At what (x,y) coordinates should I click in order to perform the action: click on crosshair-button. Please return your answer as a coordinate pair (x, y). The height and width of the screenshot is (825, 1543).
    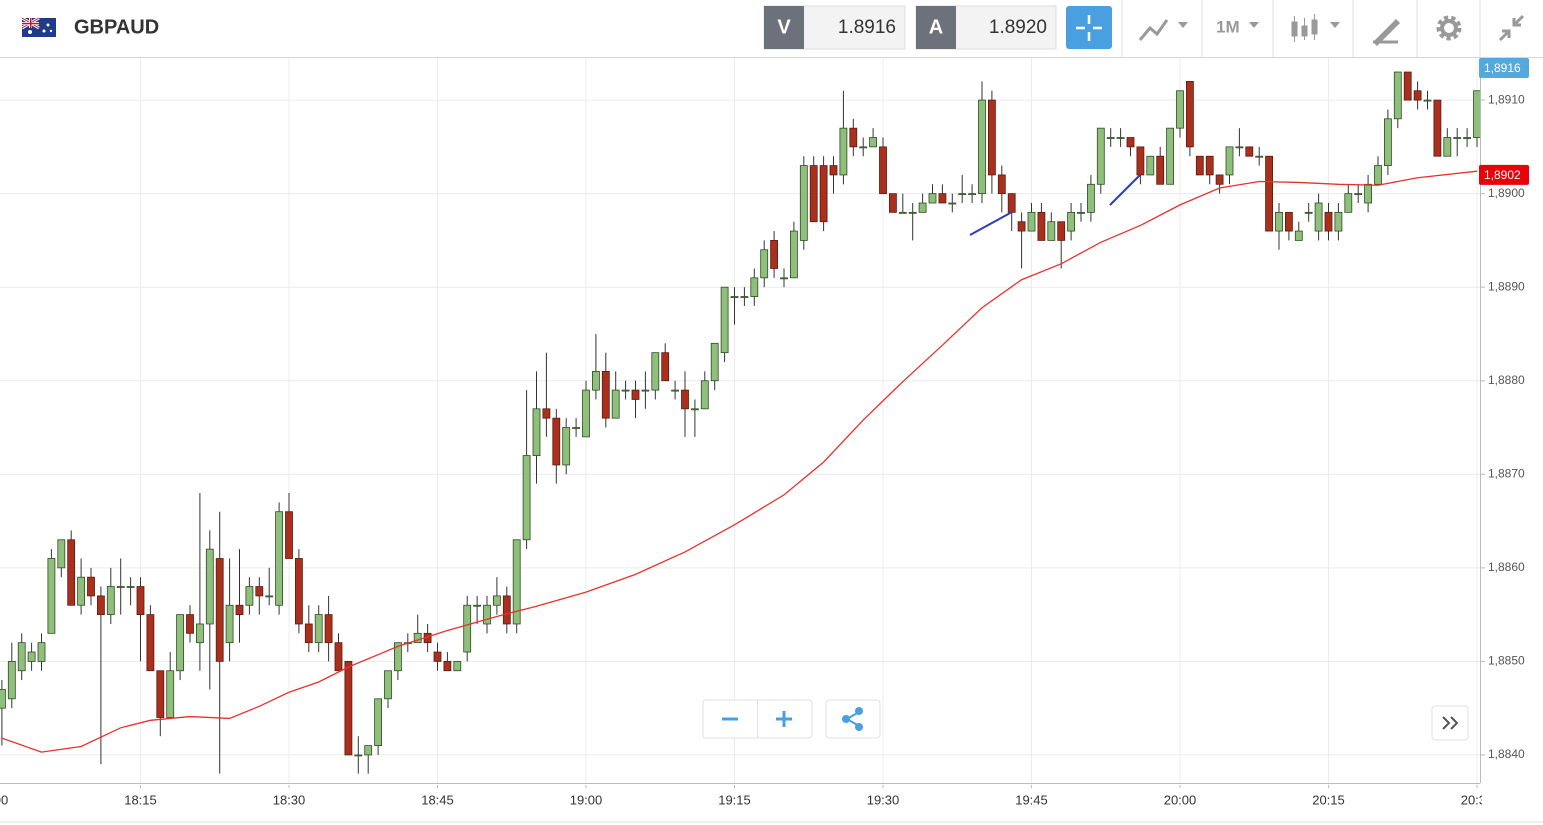
    Looking at the image, I should click on (1089, 27).